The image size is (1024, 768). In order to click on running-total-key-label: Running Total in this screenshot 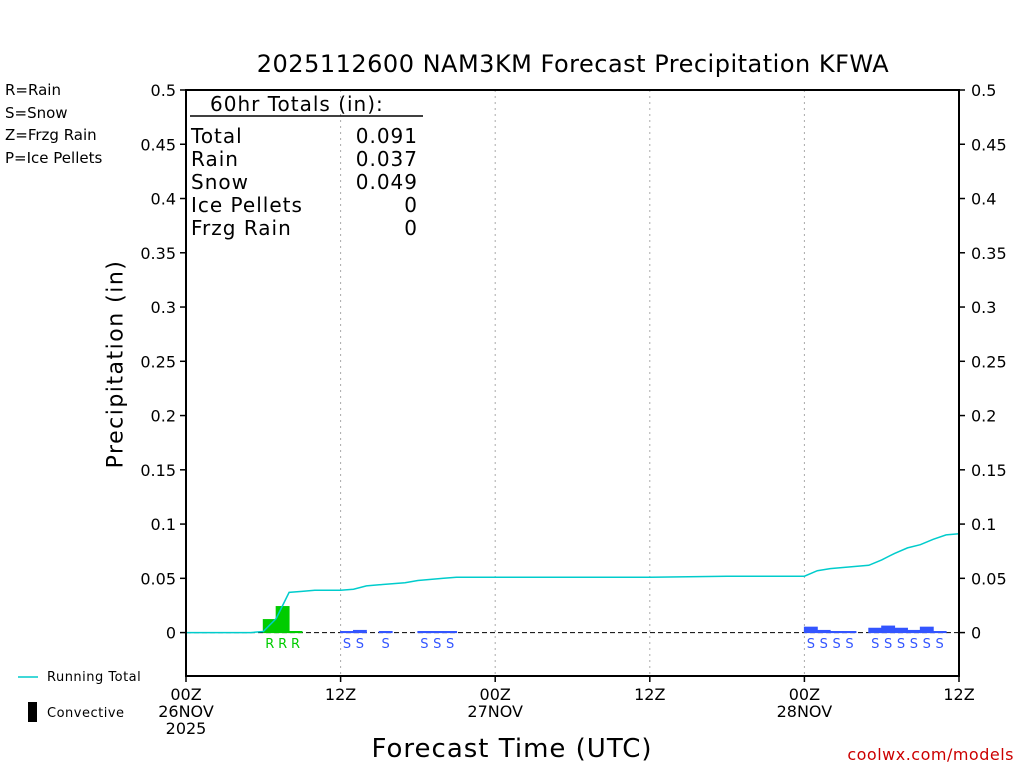, I will do `click(94, 677)`.